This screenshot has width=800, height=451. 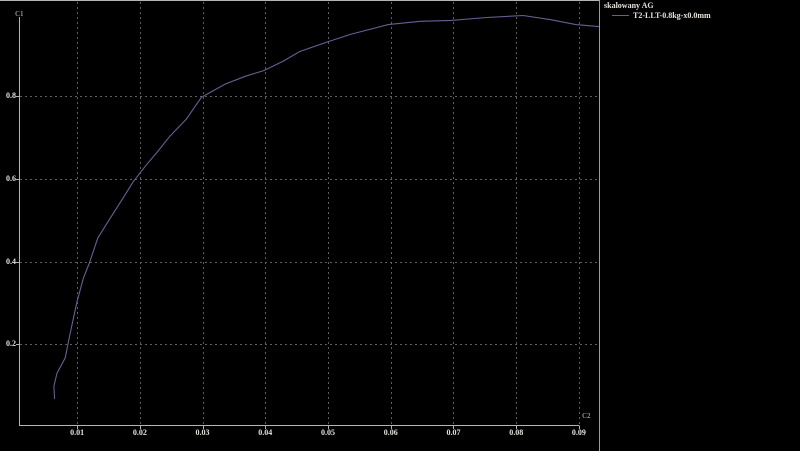 What do you see at coordinates (202, 432) in the screenshot?
I see `x-tick-label: 0.03` at bounding box center [202, 432].